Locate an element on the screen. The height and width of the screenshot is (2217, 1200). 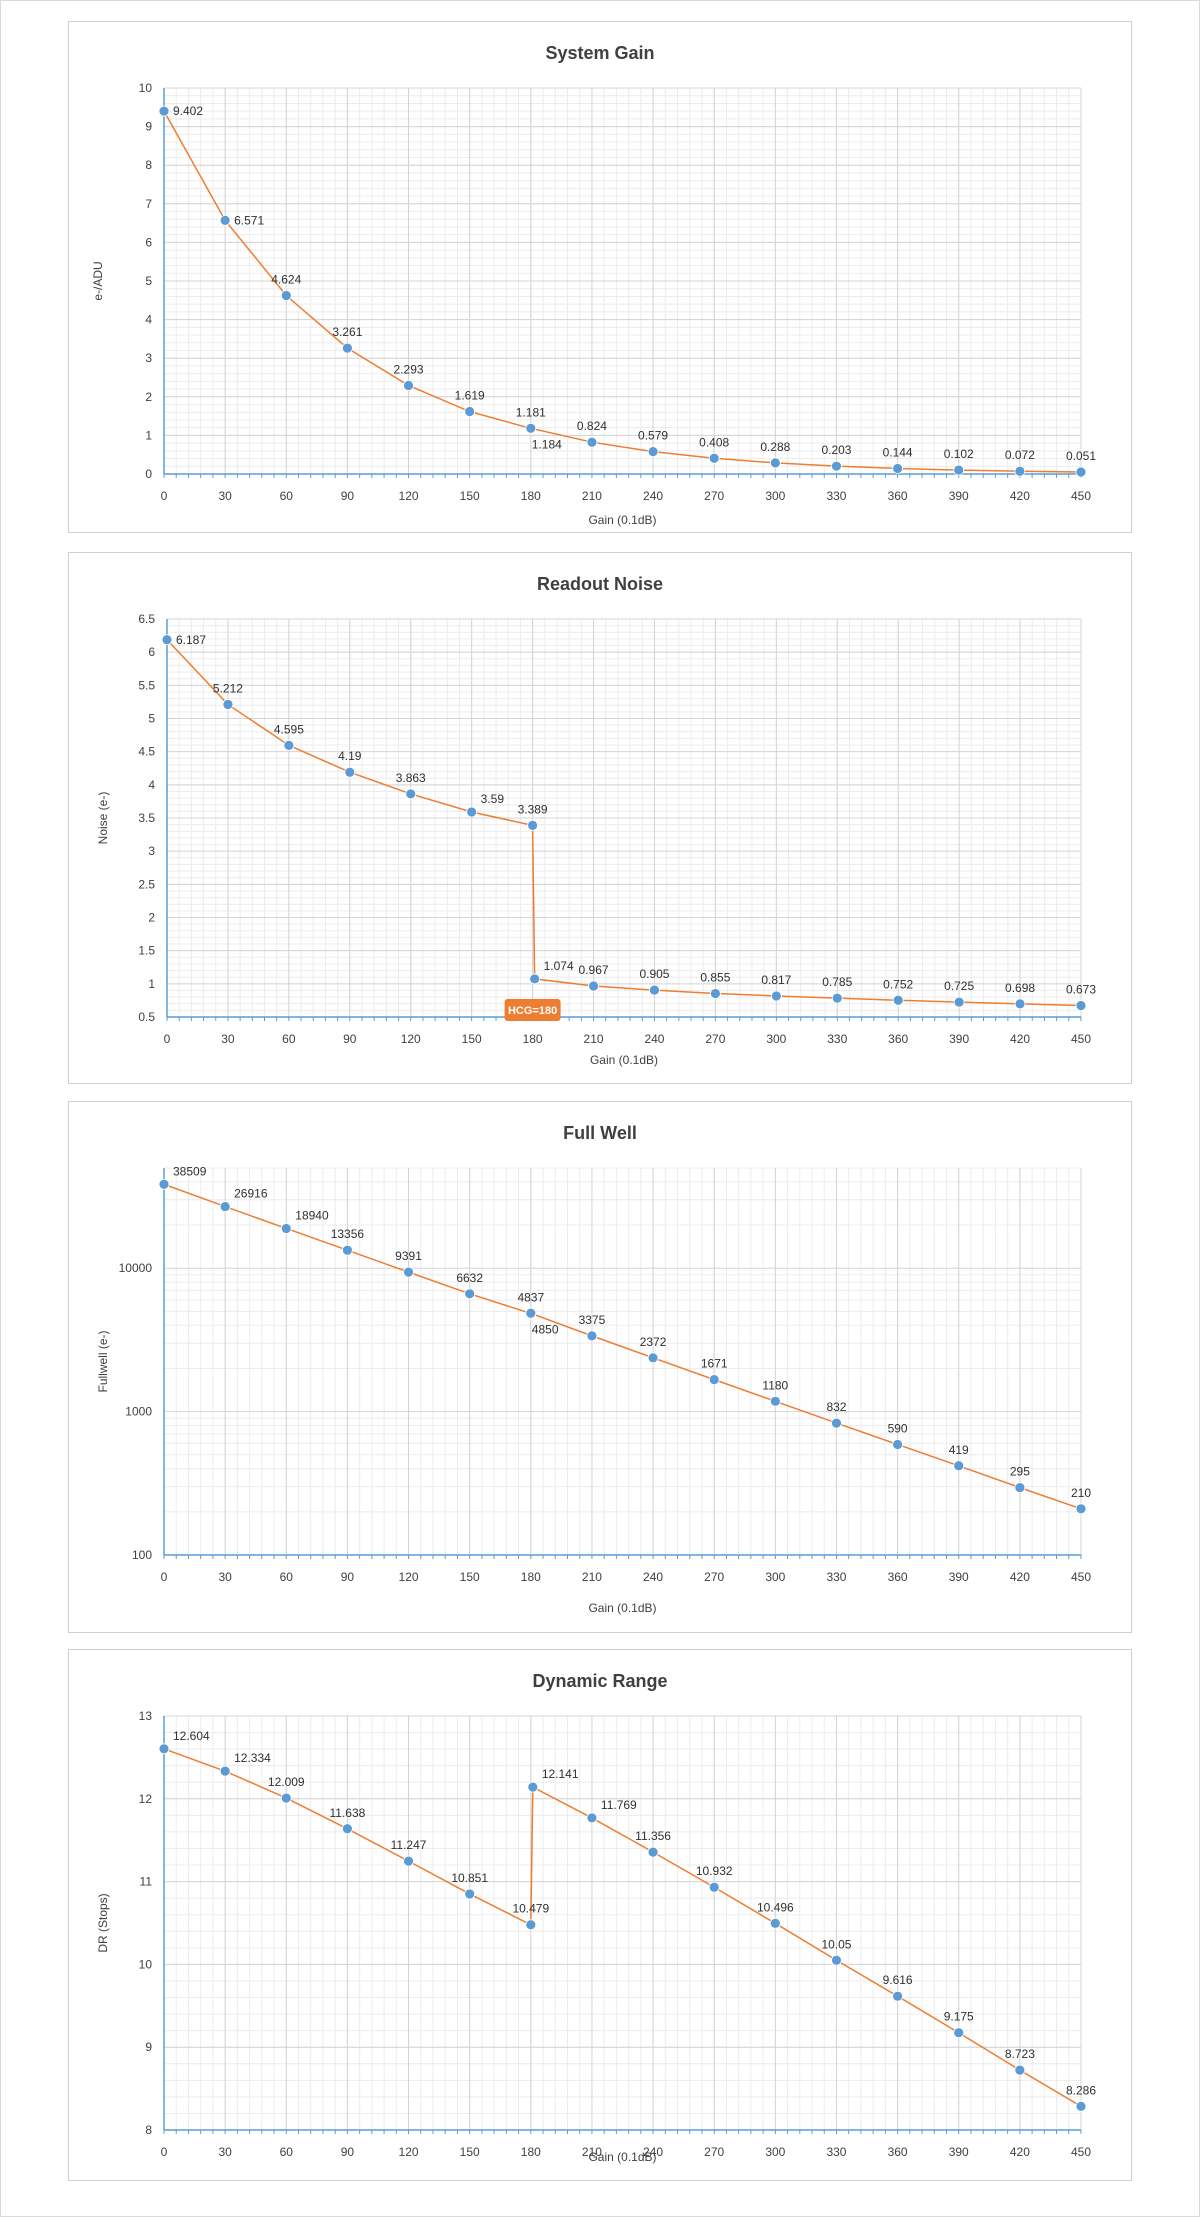
data-label: 10.496 is located at coordinates (775, 1907).